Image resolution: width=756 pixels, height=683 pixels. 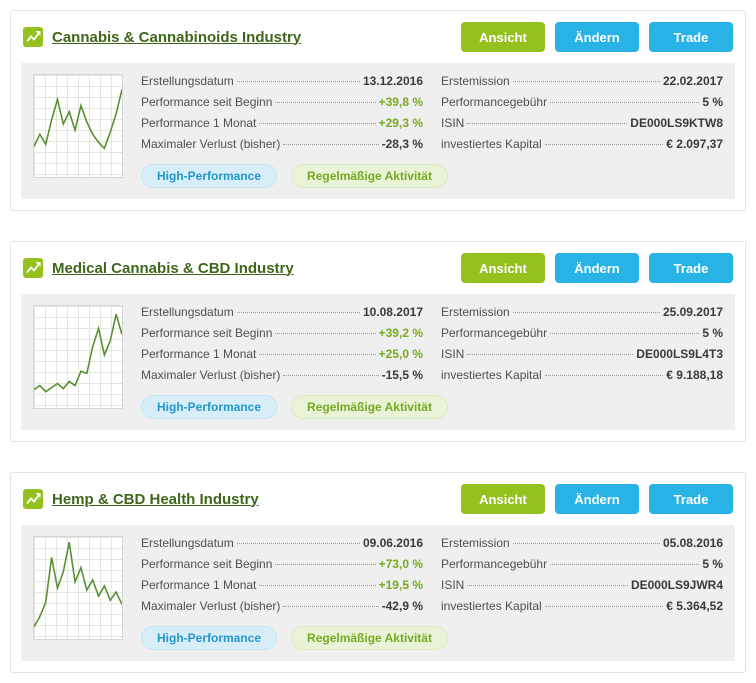 What do you see at coordinates (282, 105) in the screenshot?
I see `row-performance-seit-beginn: Performance seit Beginn +39,8 %` at bounding box center [282, 105].